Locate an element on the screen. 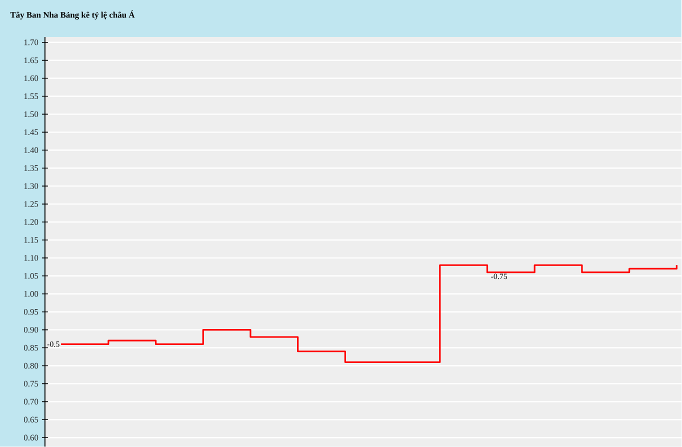 The width and height of the screenshot is (682, 447). y-tick-label: 0.80 is located at coordinates (31, 365).